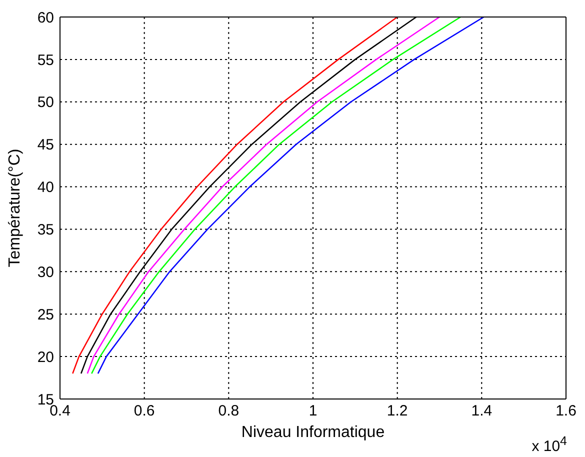 The image size is (585, 457). I want to click on x-tick-label: 0.6, so click(144, 411).